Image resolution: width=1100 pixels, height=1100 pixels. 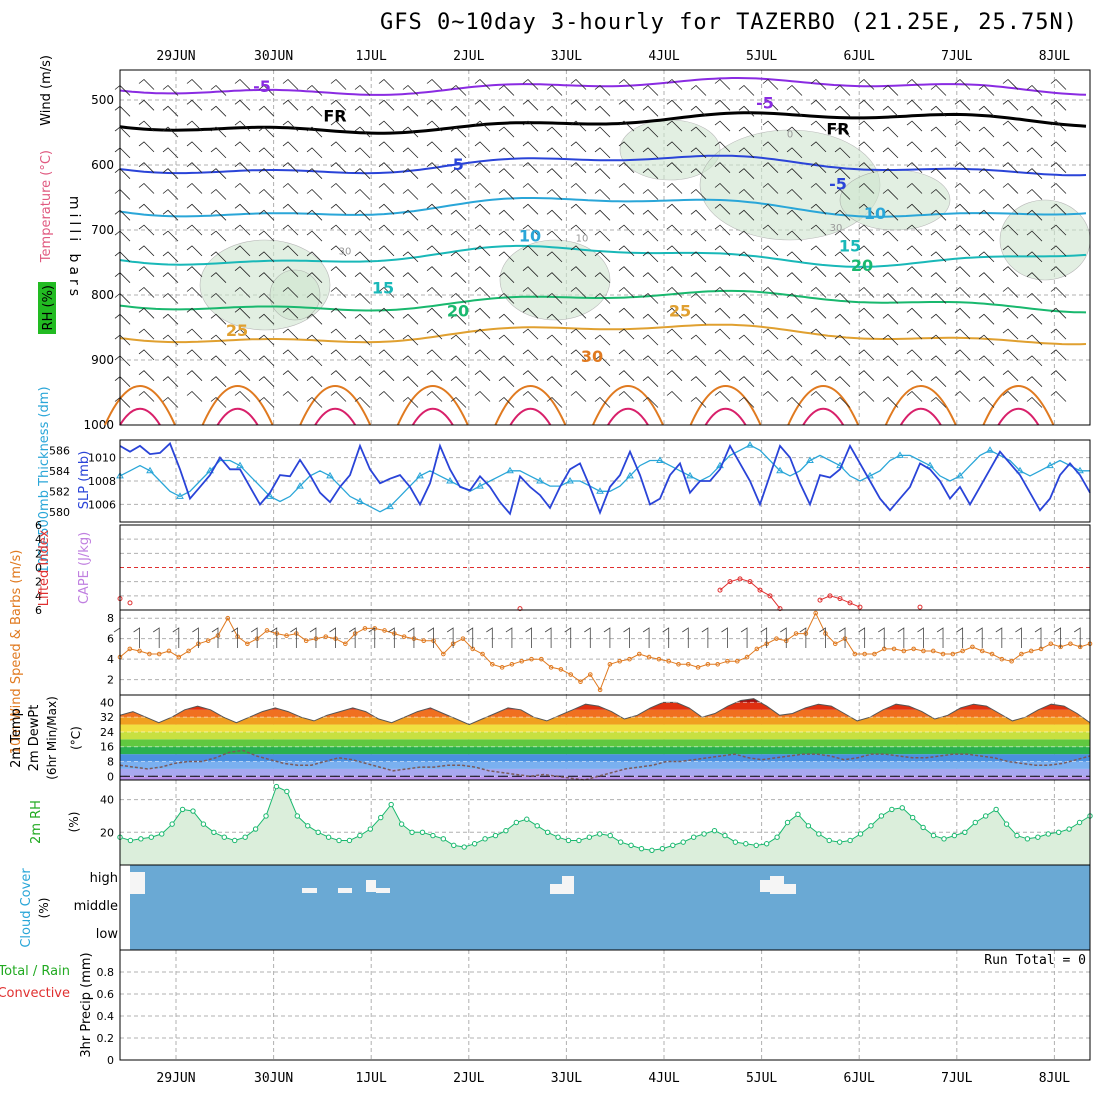 What do you see at coordinates (59, 471) in the screenshot?
I see `thickness-tick-label: 584` at bounding box center [59, 471].